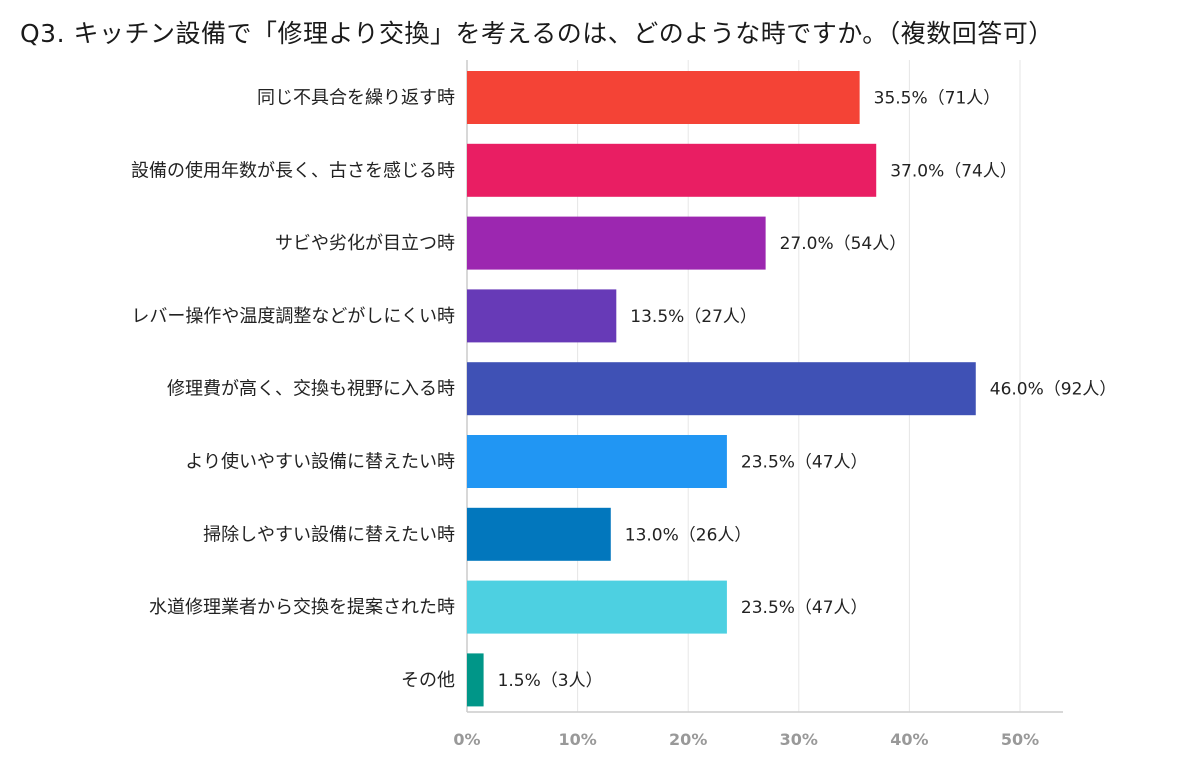 The width and height of the screenshot is (1200, 760). What do you see at coordinates (365, 243) in the screenshot?
I see `category-label: サビや劣化が目立つ時` at bounding box center [365, 243].